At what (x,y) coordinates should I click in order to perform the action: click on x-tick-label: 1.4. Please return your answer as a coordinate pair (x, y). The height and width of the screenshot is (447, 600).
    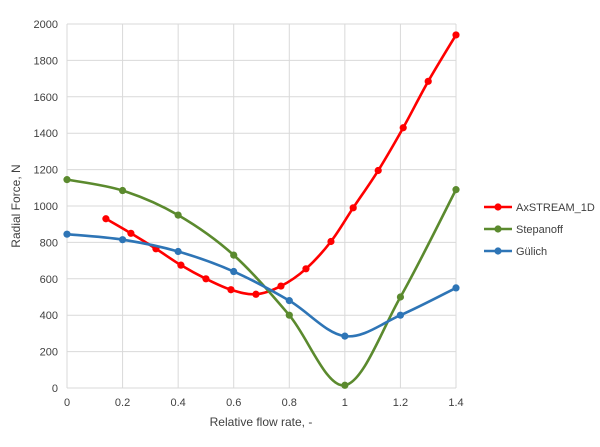
    Looking at the image, I should click on (455, 403).